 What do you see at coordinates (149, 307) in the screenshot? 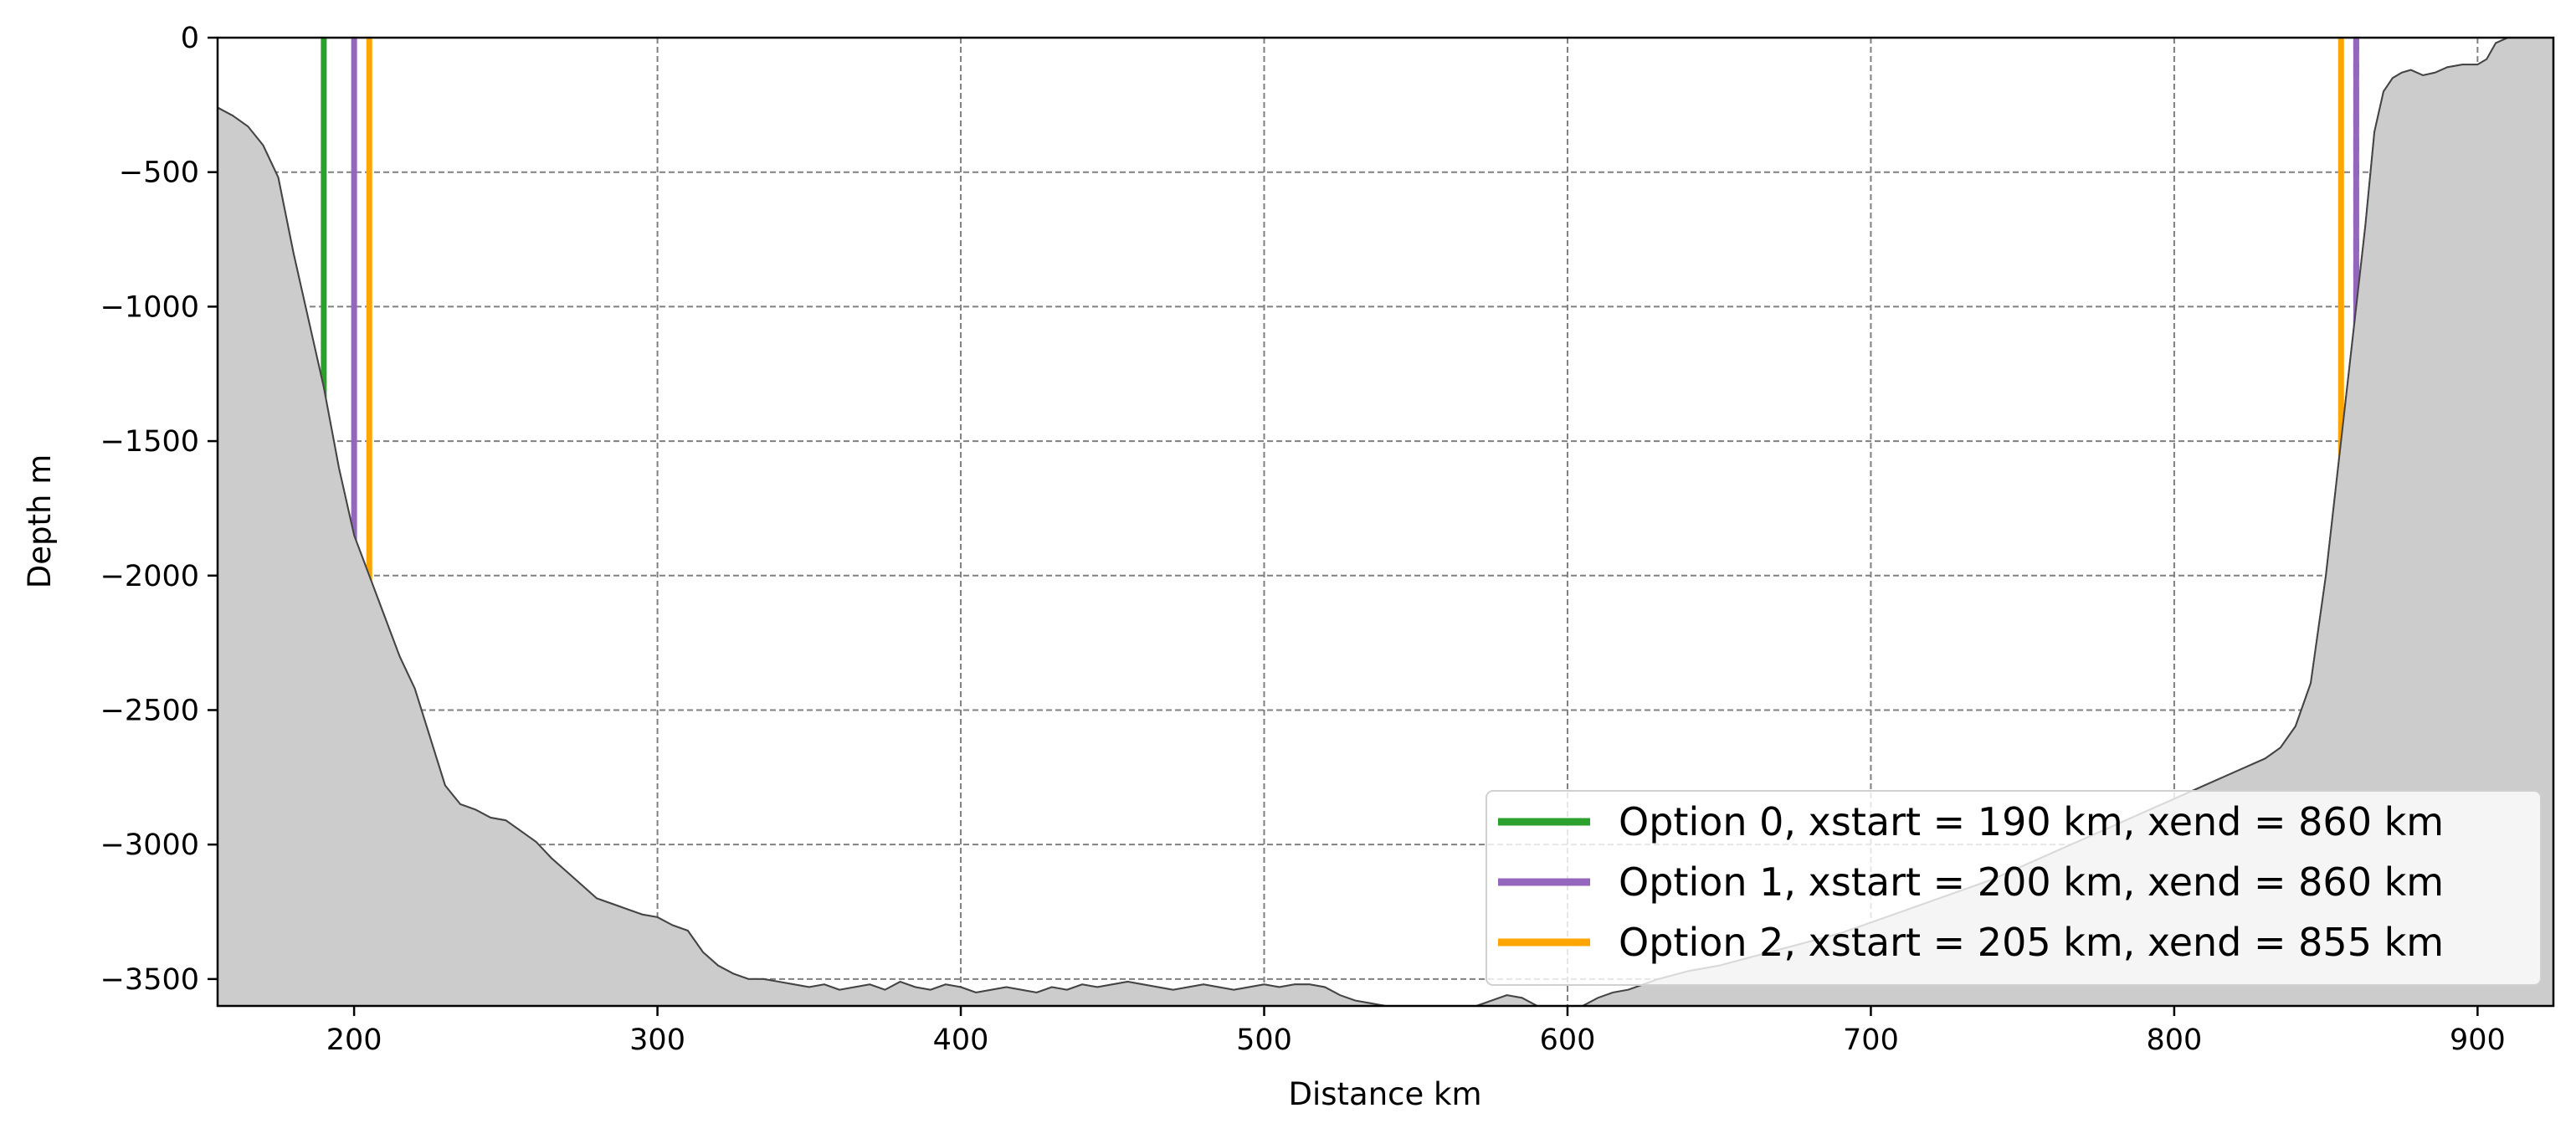
I see `y-tick-label: −1000` at bounding box center [149, 307].